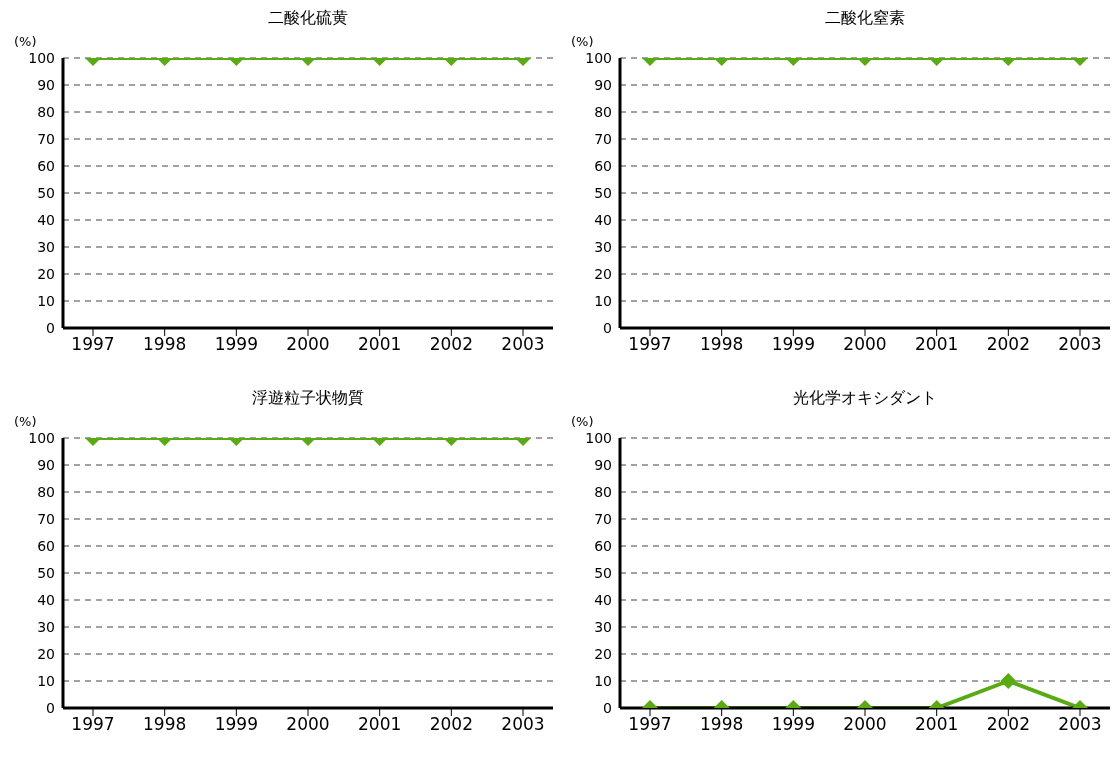 The height and width of the screenshot is (764, 1118). I want to click on chart-title: 光化学オキシダント, so click(865, 398).